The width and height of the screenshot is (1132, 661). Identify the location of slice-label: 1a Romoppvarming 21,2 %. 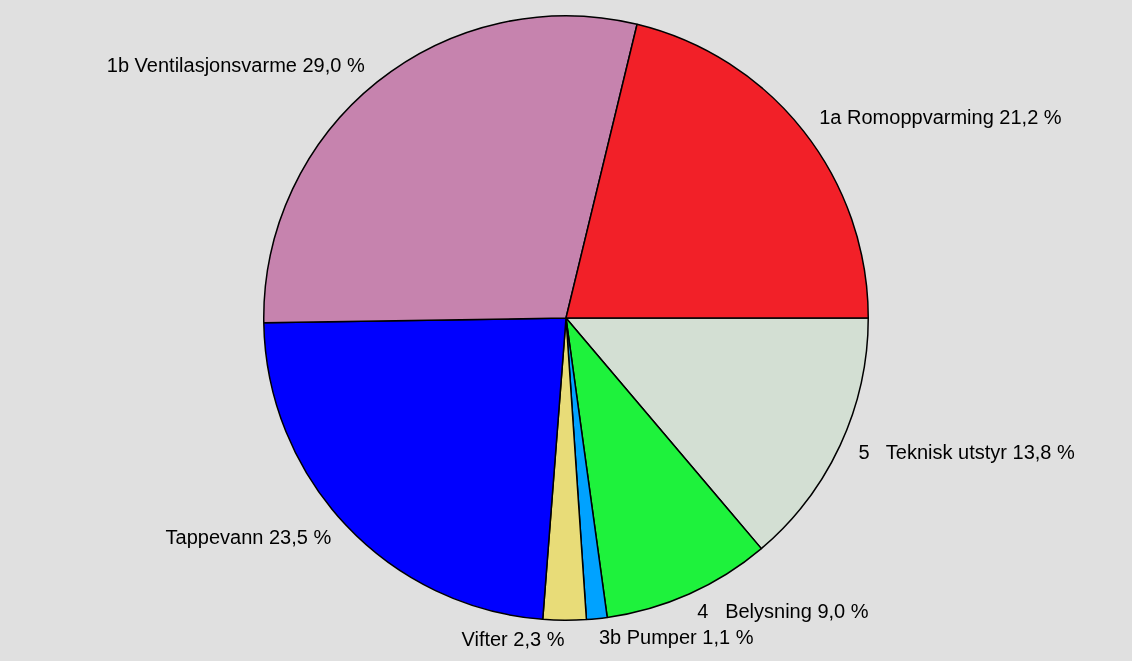
(940, 117).